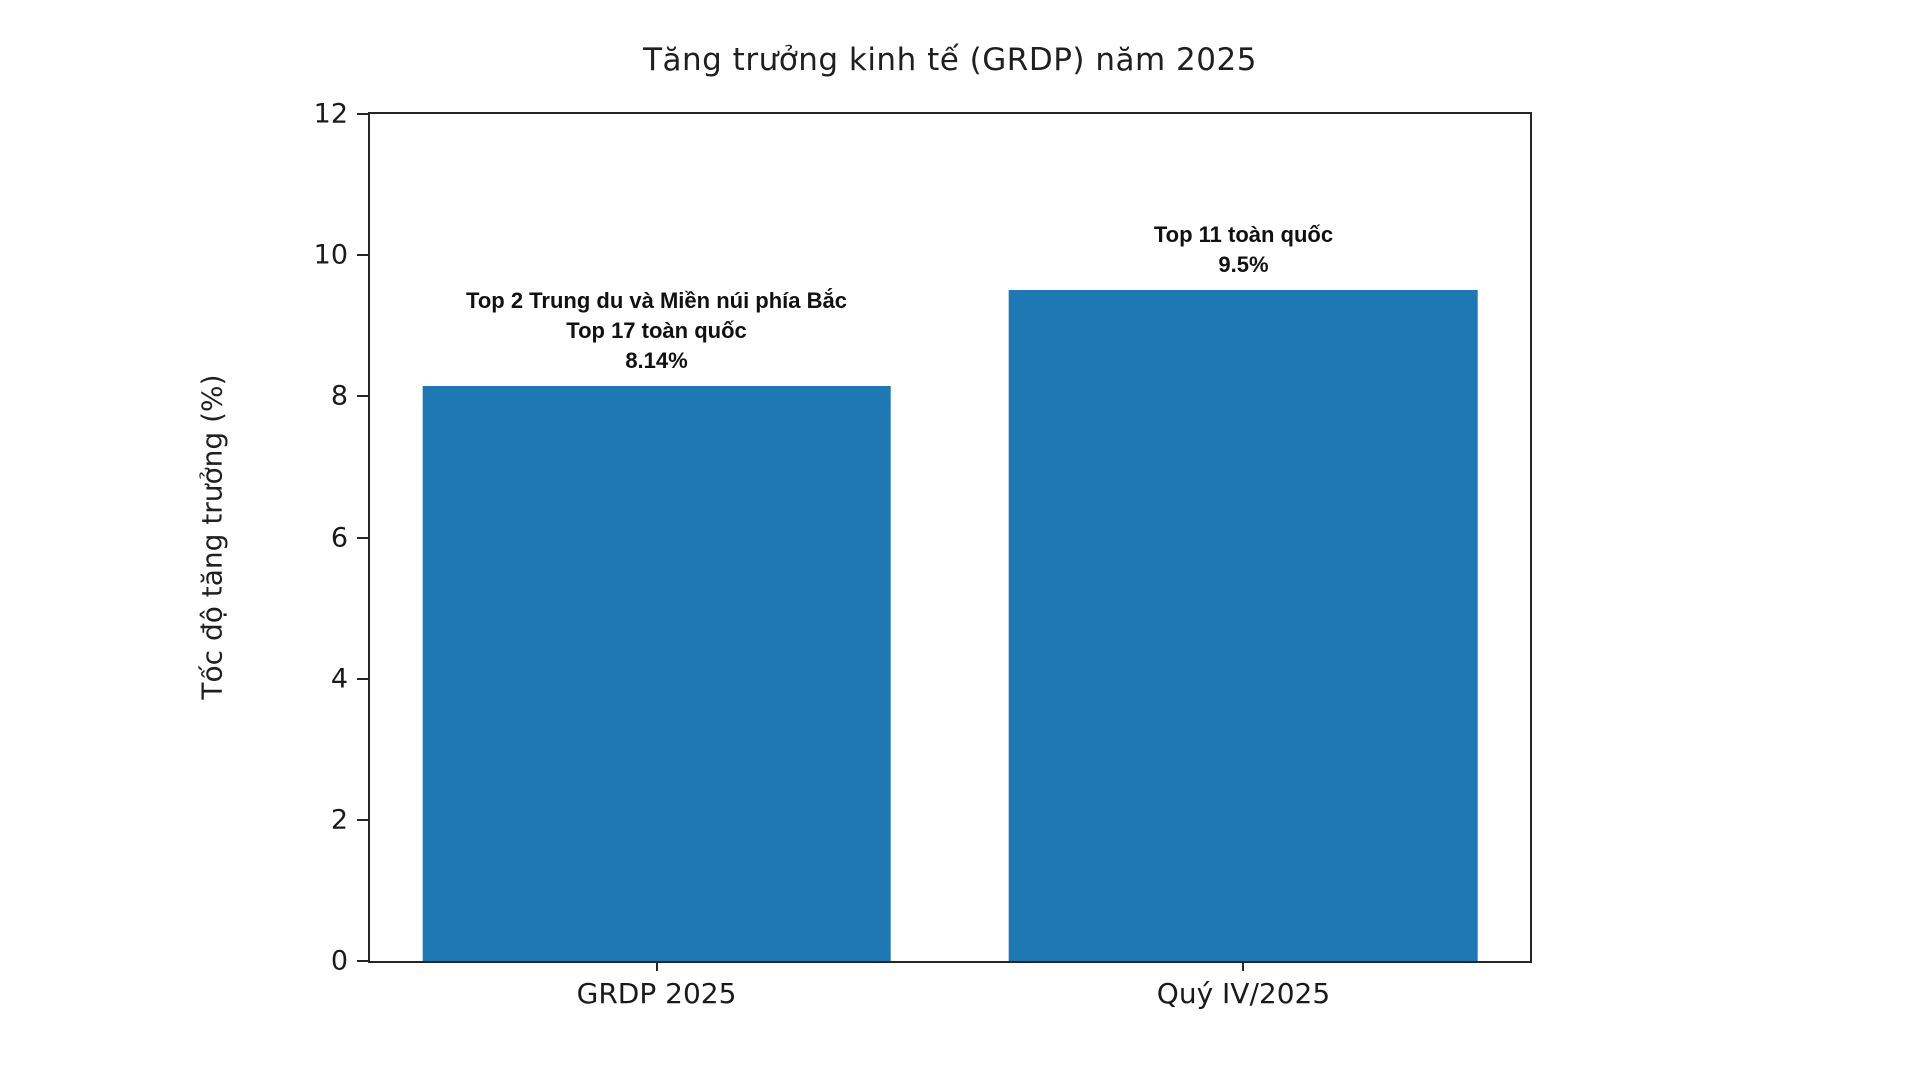 This screenshot has height=1080, width=1920. What do you see at coordinates (1243, 235) in the screenshot?
I see `annotation-line: Top 11 toàn quốc` at bounding box center [1243, 235].